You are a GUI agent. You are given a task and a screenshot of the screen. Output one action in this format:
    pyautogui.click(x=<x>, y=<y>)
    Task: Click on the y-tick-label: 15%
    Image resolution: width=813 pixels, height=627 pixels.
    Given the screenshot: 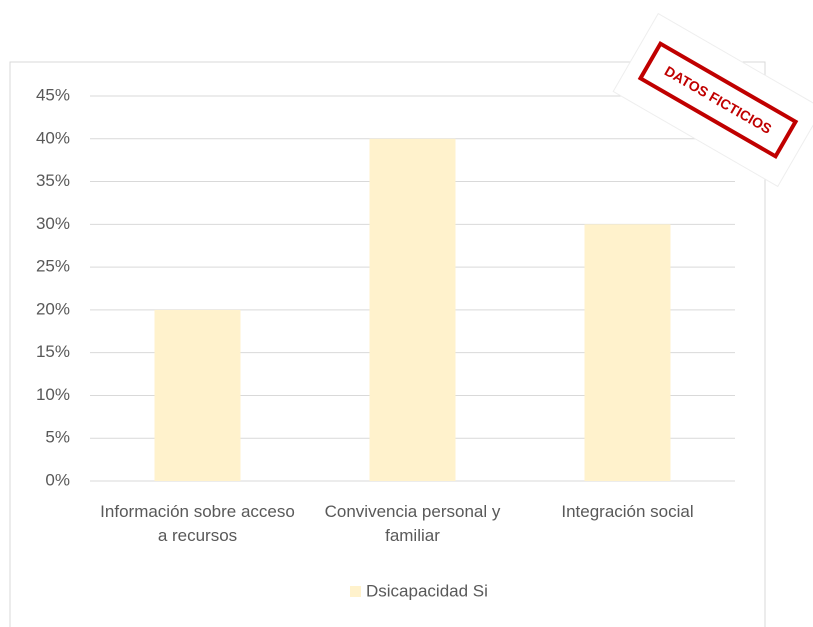 What is the action you would take?
    pyautogui.click(x=53, y=351)
    